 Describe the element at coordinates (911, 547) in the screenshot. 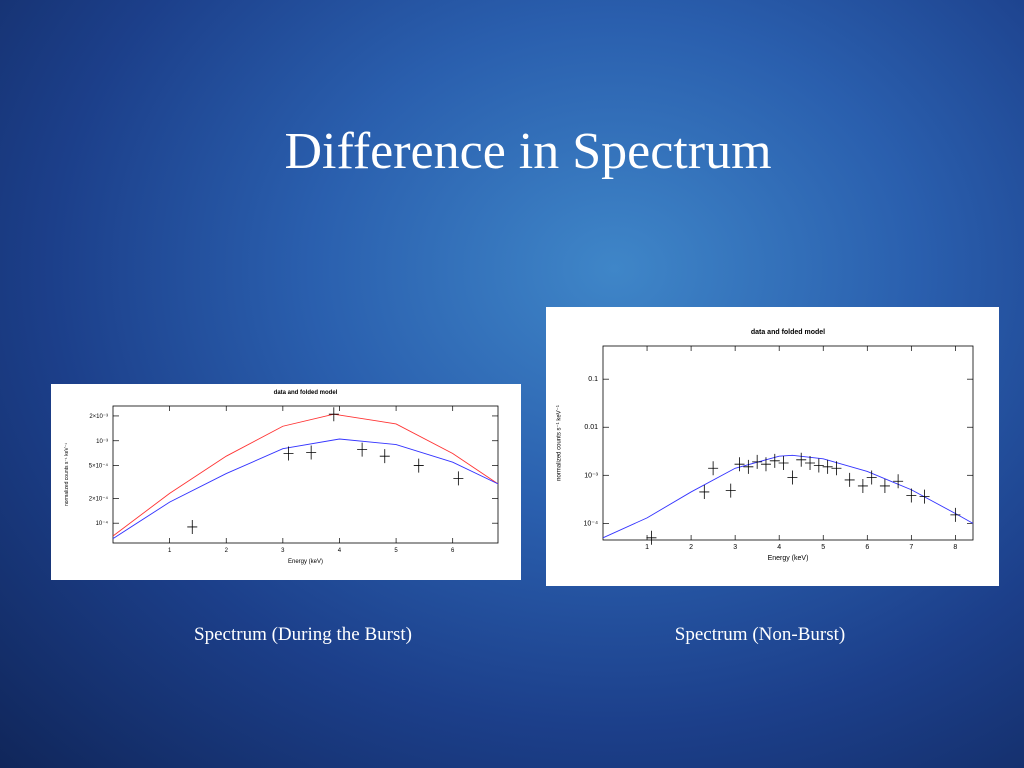

I see `x-tick-label: 7` at that location.